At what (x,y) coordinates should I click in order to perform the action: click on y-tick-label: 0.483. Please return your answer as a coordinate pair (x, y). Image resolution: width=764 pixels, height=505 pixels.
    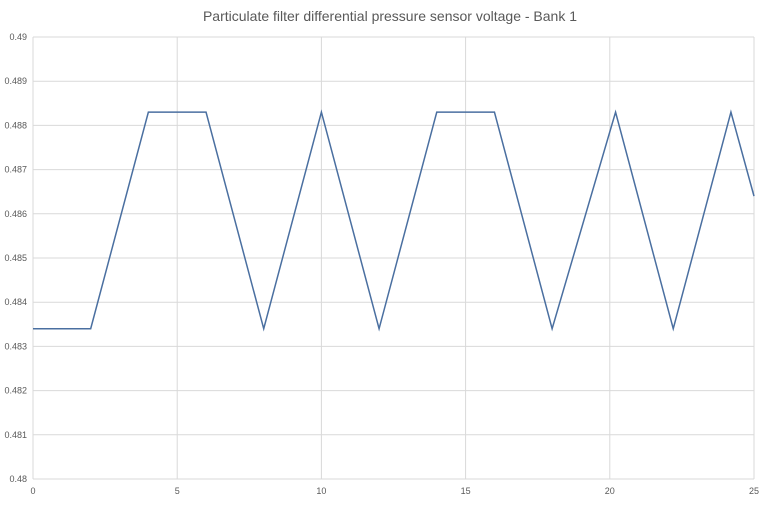
    Looking at the image, I should click on (15, 346).